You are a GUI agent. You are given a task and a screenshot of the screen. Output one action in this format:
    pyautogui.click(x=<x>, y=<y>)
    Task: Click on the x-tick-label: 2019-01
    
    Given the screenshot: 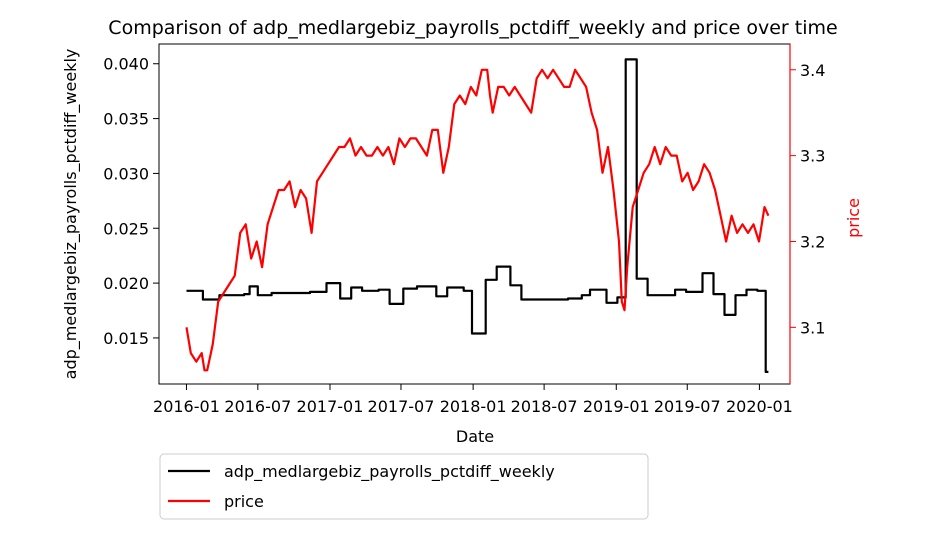 What is the action you would take?
    pyautogui.click(x=616, y=406)
    